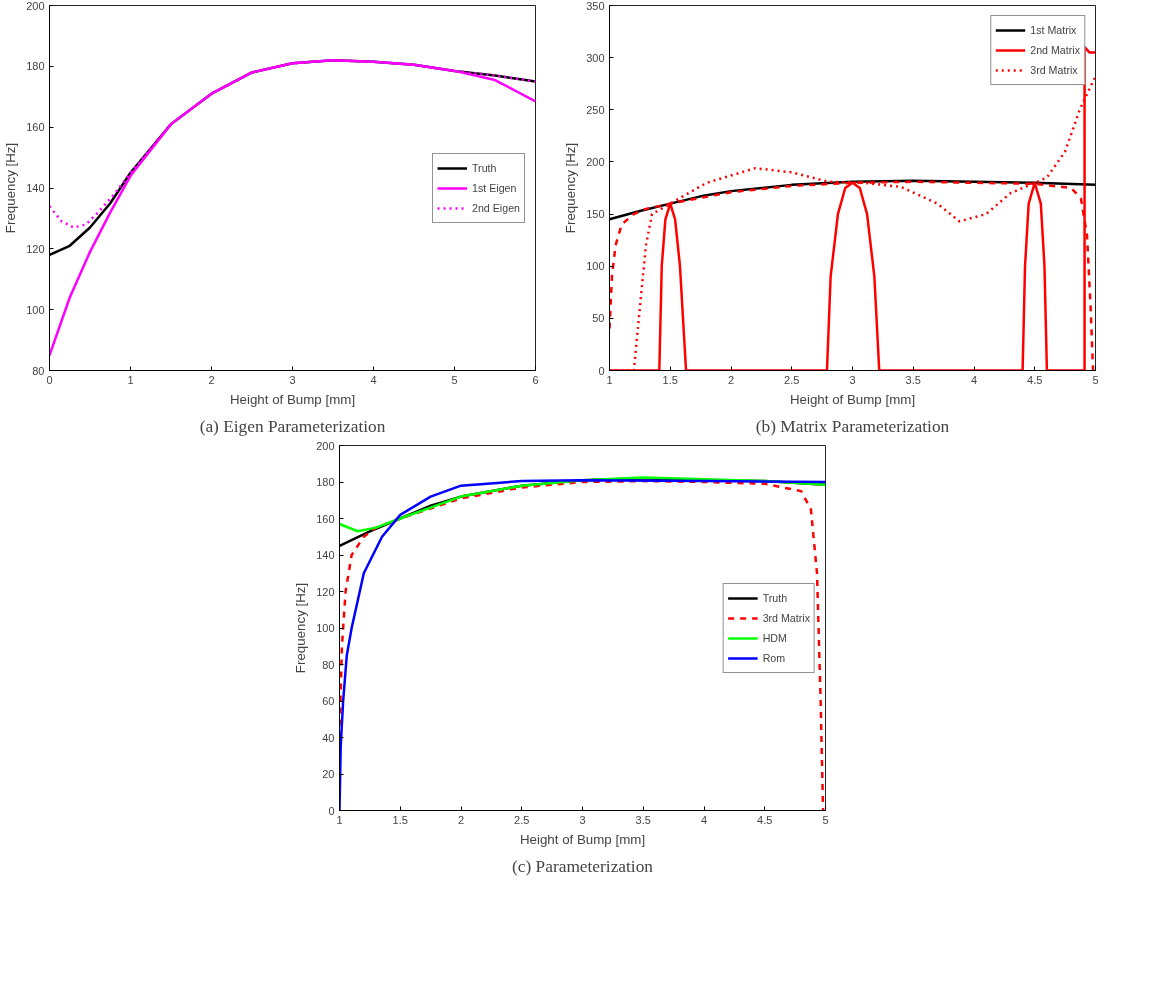 This screenshot has width=1162, height=993. Describe the element at coordinates (328, 701) in the screenshot. I see `y-tick-label: 60` at that location.